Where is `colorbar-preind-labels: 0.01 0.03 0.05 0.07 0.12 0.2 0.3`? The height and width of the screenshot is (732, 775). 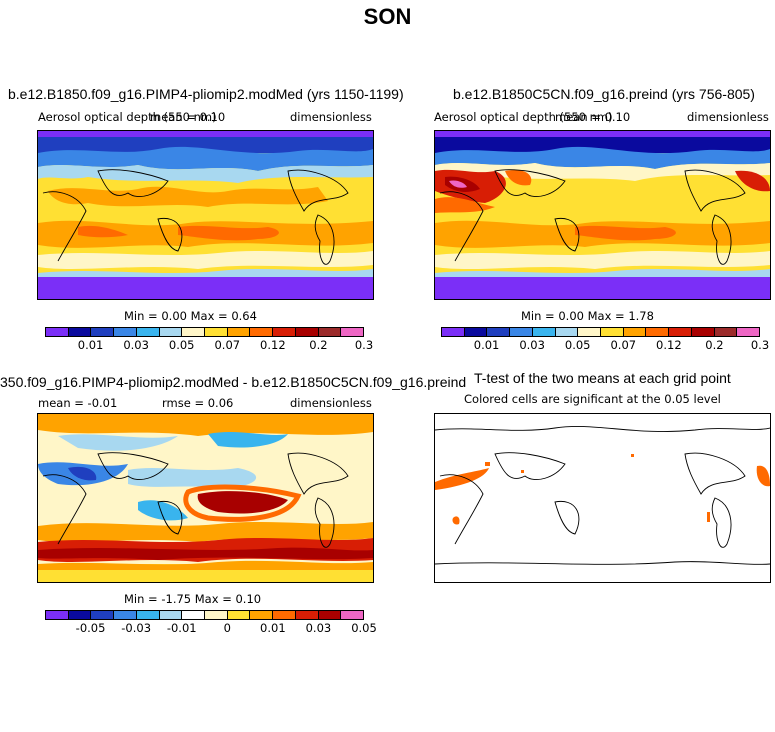
colorbar-preind-labels: 0.01 0.03 0.05 0.07 0.12 0.2 0.3 is located at coordinates (605, 346).